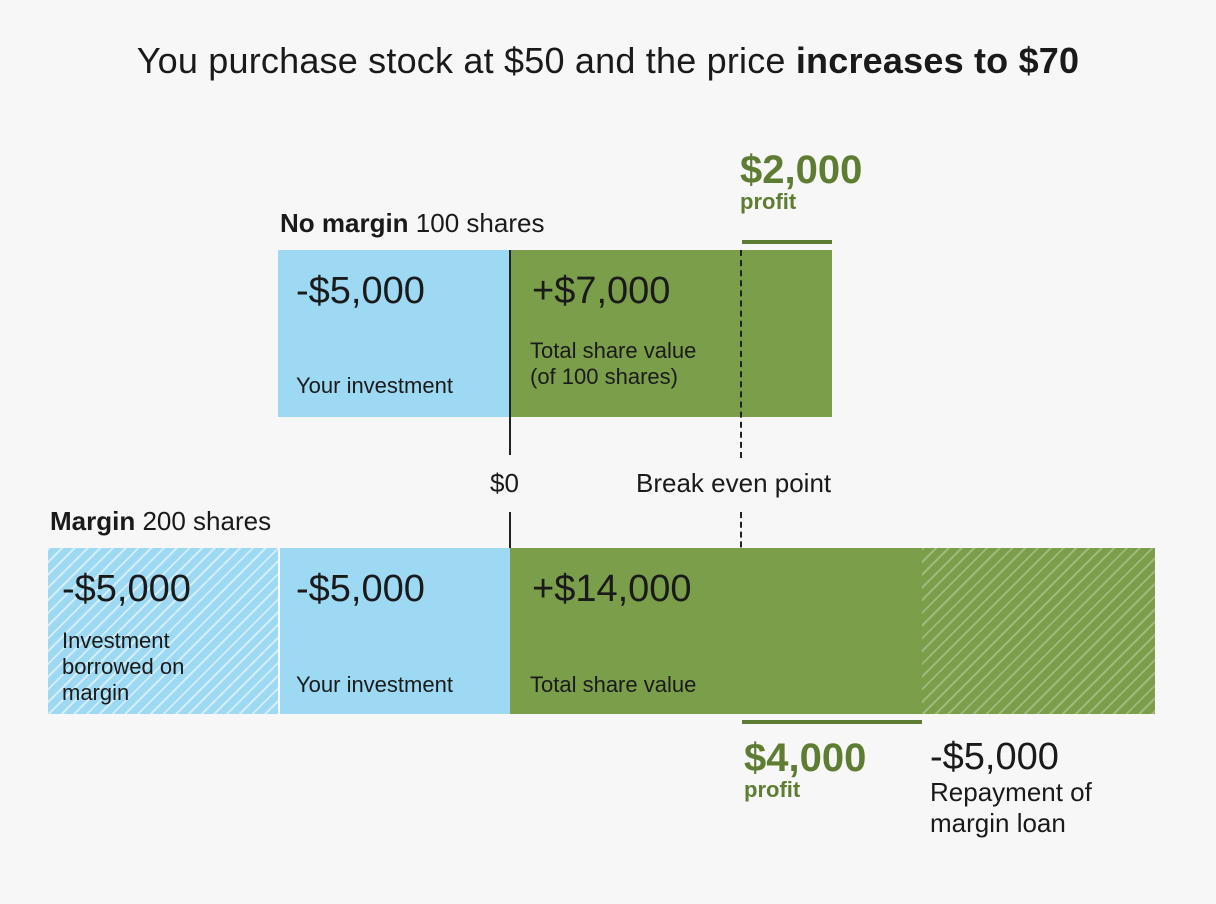 Image resolution: width=1216 pixels, height=904 pixels. What do you see at coordinates (937, 60) in the screenshot?
I see `title-bold: increases to $70` at bounding box center [937, 60].